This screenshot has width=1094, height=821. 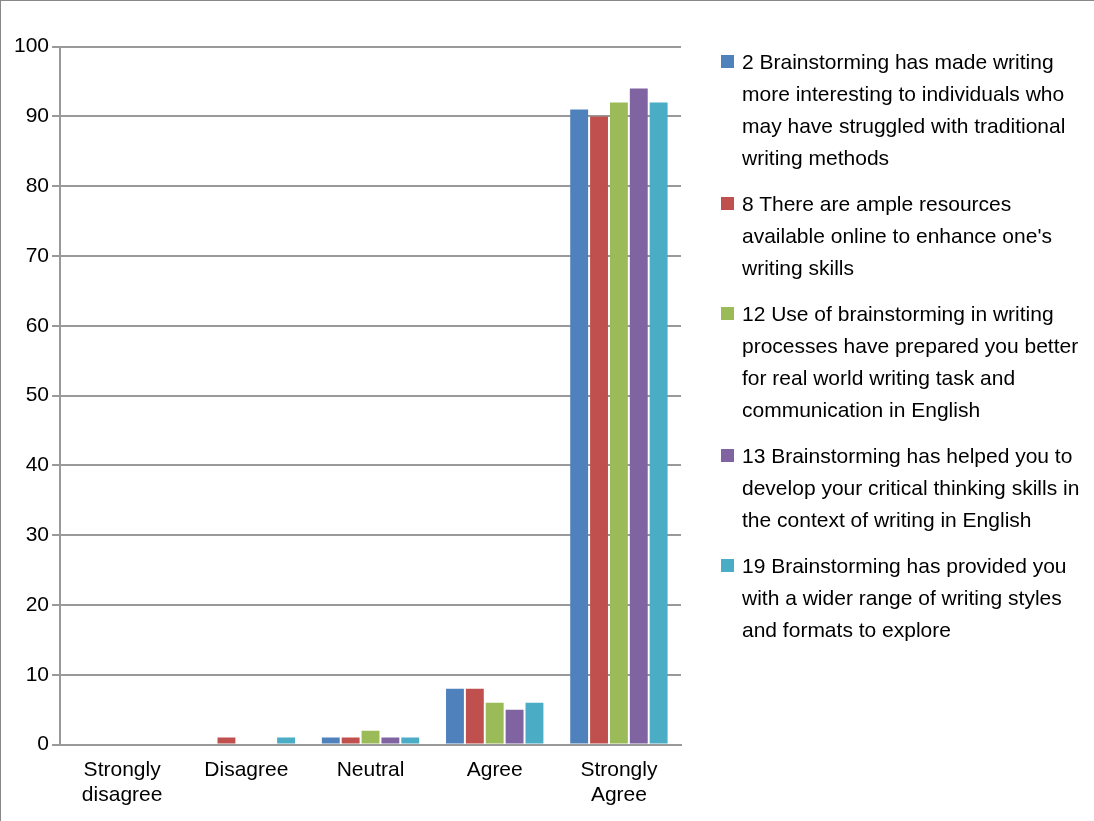 I want to click on y-tick-label: 90, so click(x=37, y=115).